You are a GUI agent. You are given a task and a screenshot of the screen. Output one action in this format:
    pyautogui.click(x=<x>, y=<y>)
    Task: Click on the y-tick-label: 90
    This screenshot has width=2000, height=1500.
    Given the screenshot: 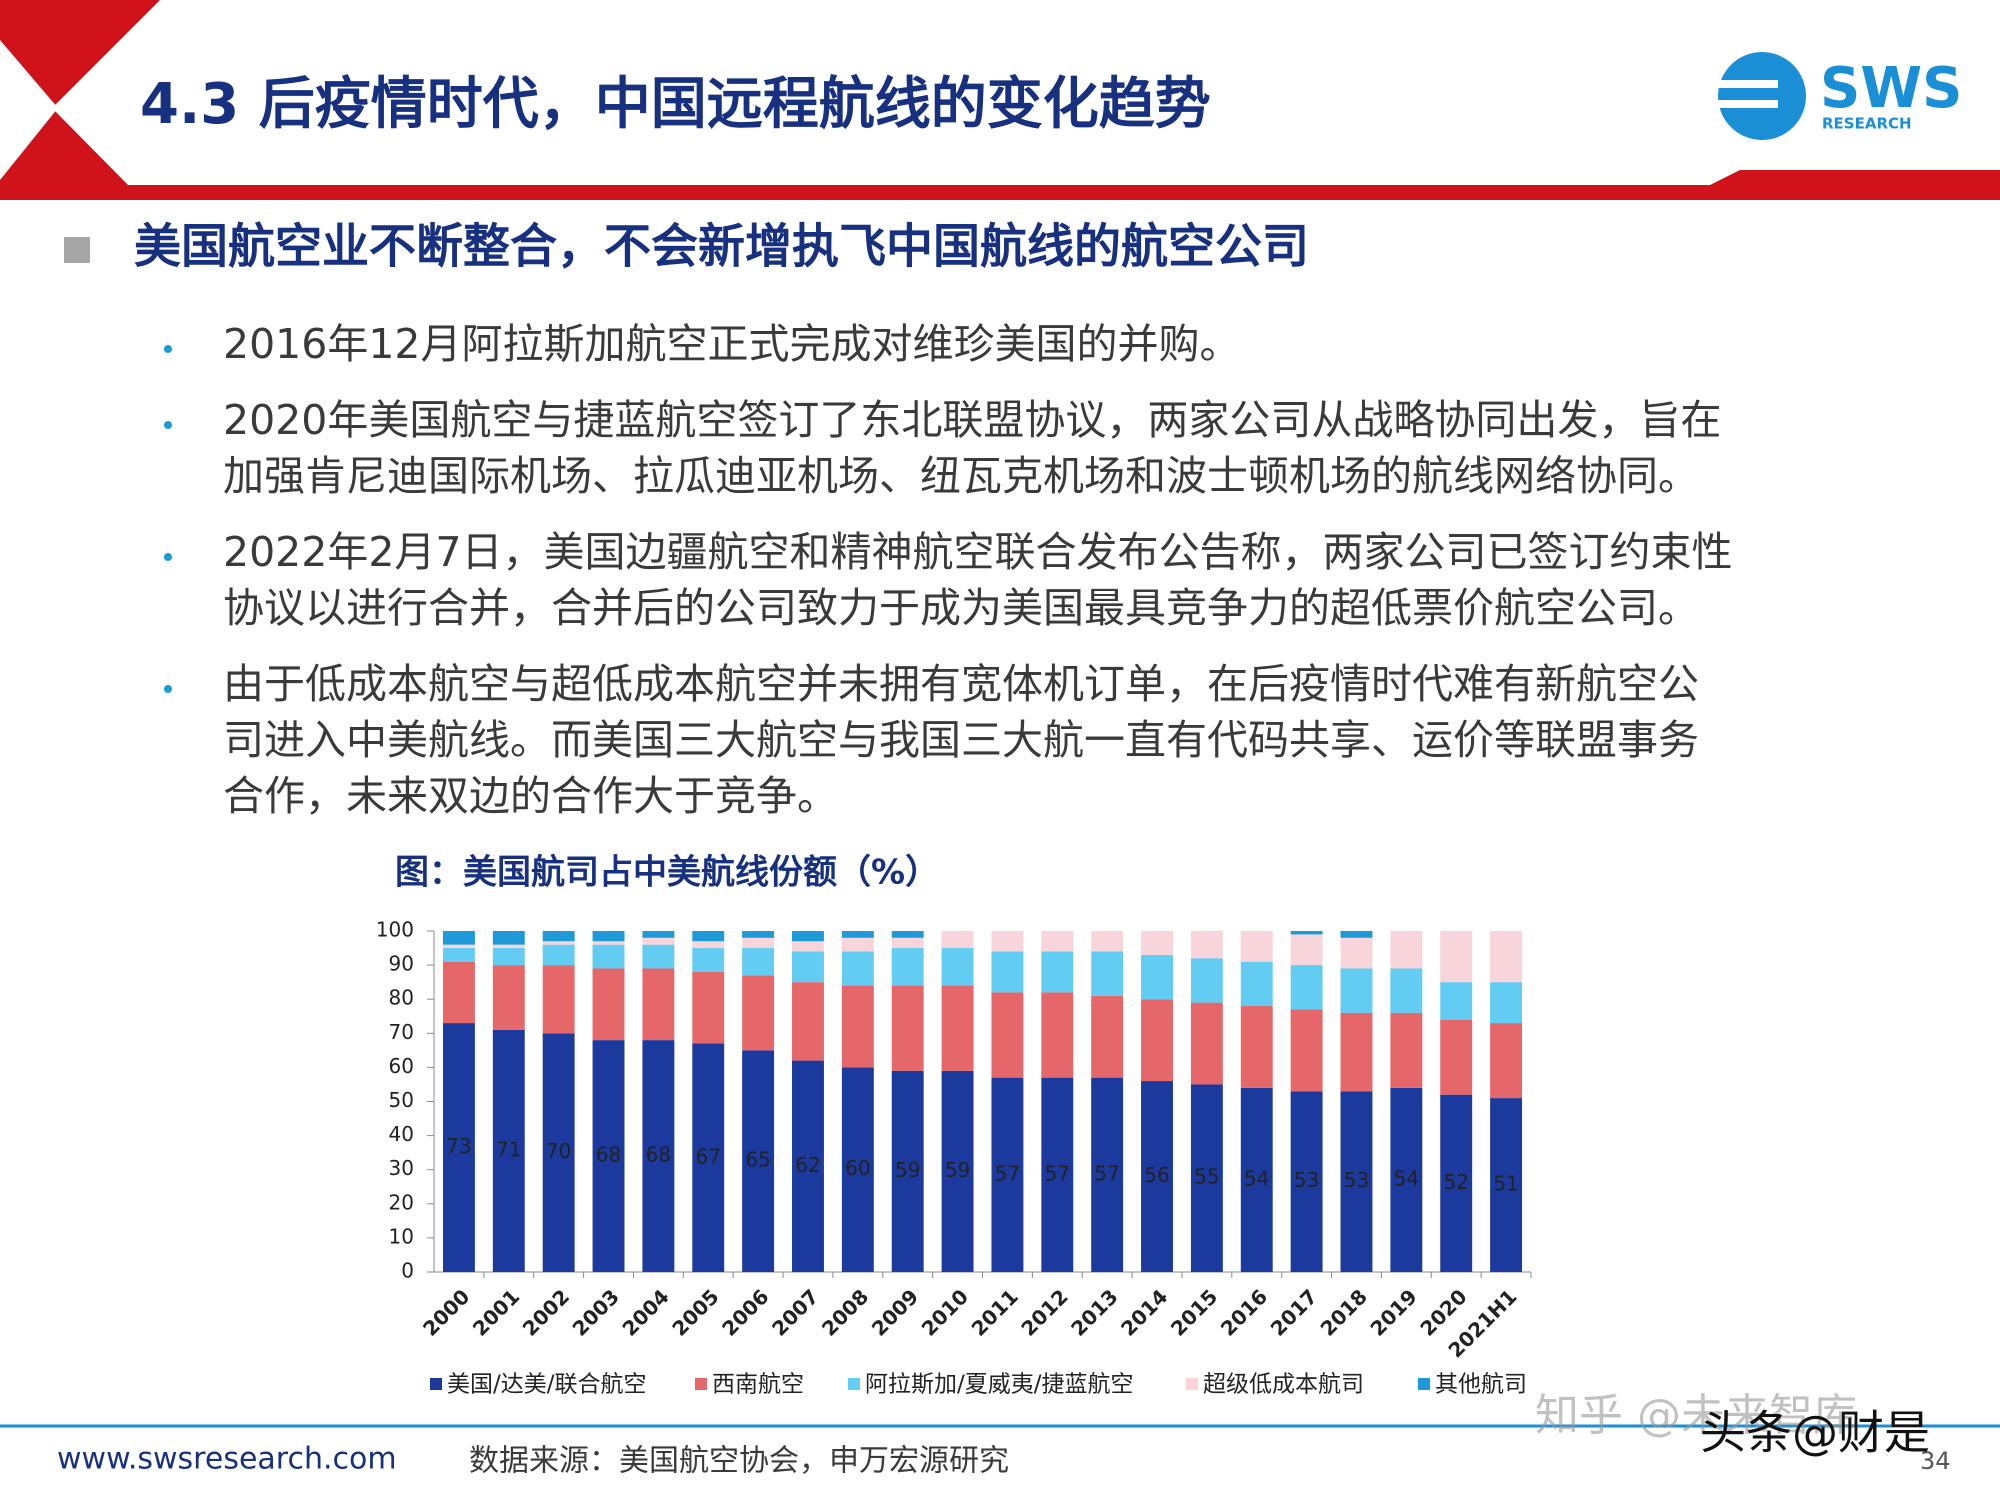 What is the action you would take?
    pyautogui.click(x=401, y=964)
    